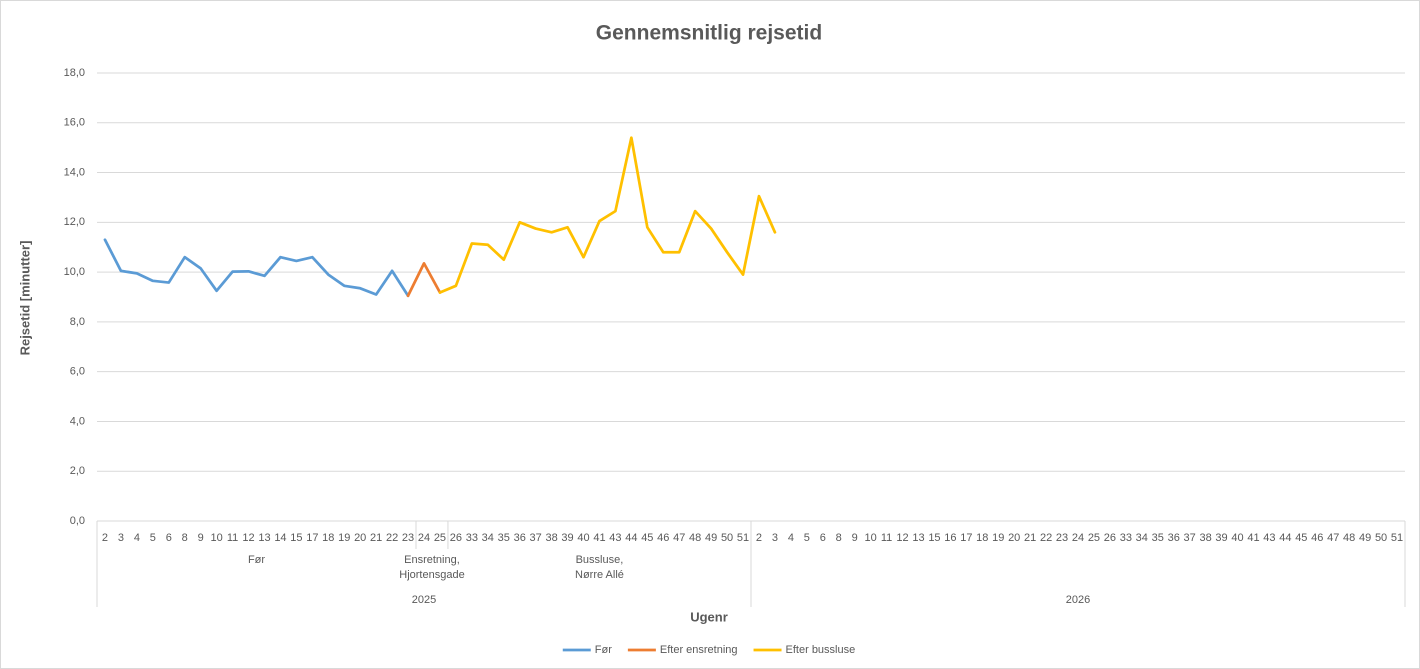 This screenshot has width=1420, height=669. What do you see at coordinates (1078, 600) in the screenshot?
I see `year-label: 2026` at bounding box center [1078, 600].